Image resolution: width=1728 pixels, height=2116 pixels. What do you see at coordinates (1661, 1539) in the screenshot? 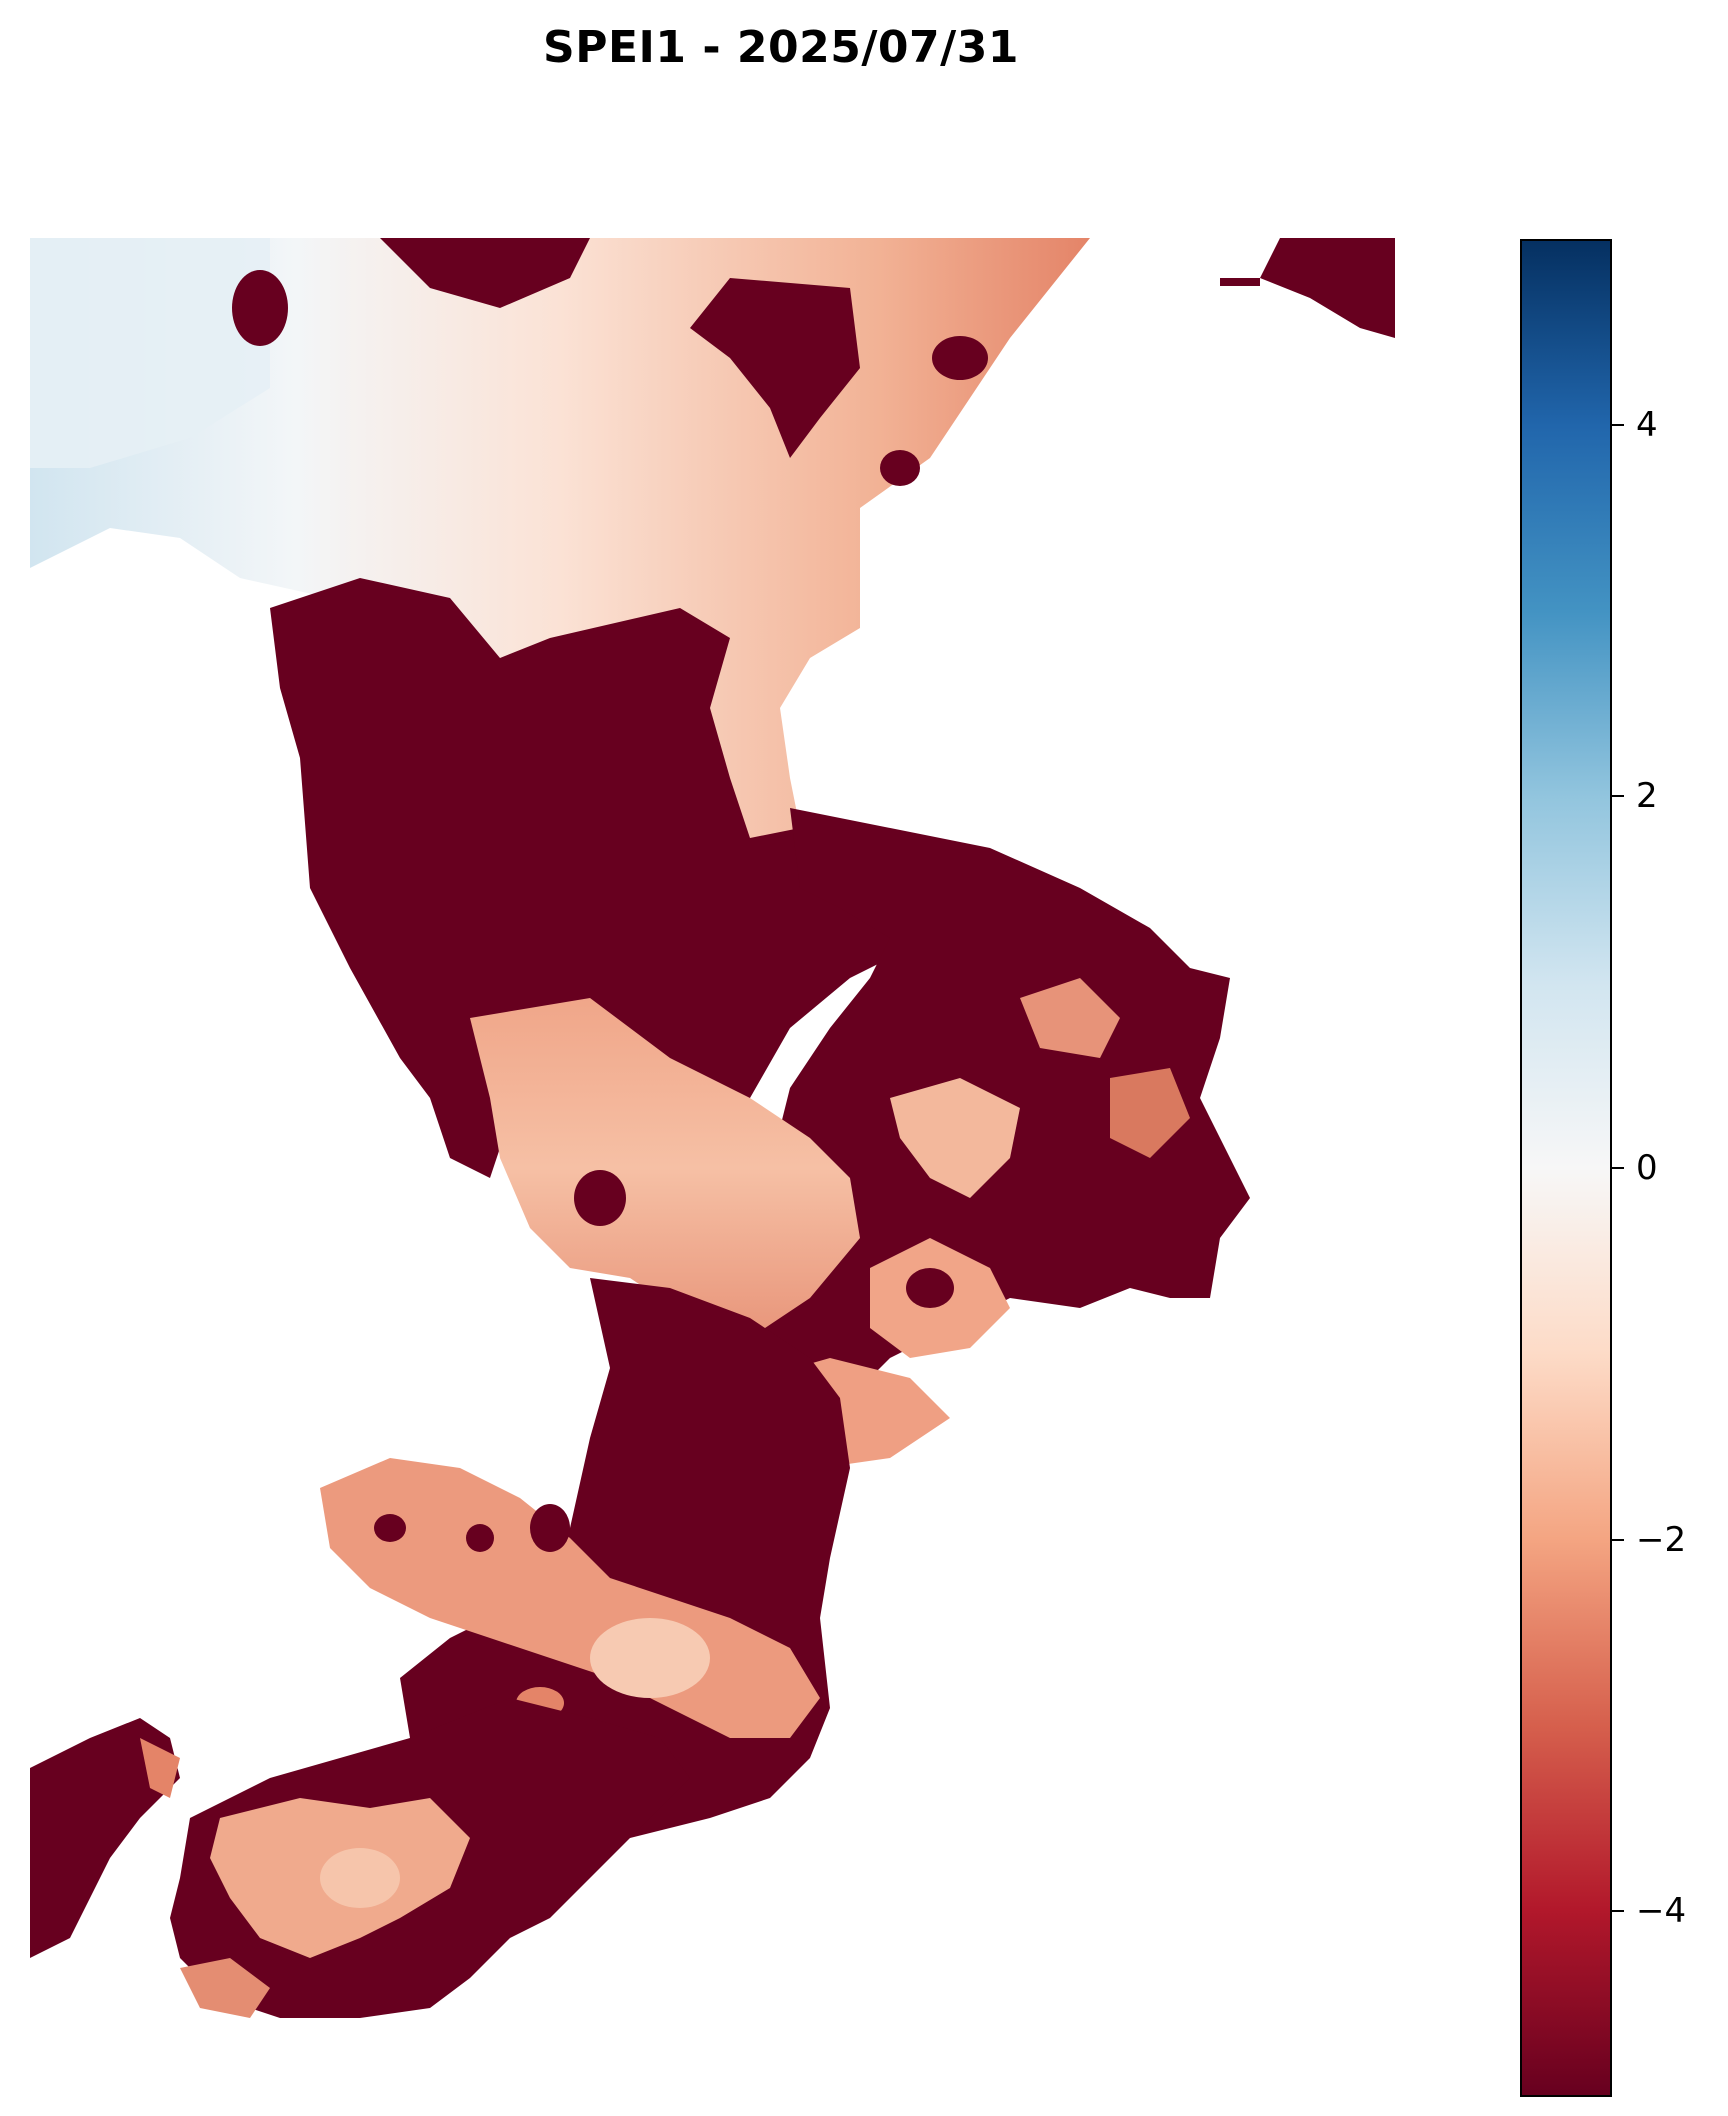
I see `colorbar-tick-label: −2` at bounding box center [1661, 1539].